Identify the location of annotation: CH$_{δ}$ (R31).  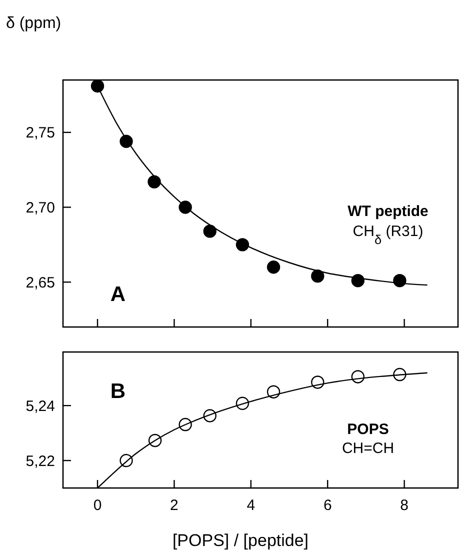
(388, 234).